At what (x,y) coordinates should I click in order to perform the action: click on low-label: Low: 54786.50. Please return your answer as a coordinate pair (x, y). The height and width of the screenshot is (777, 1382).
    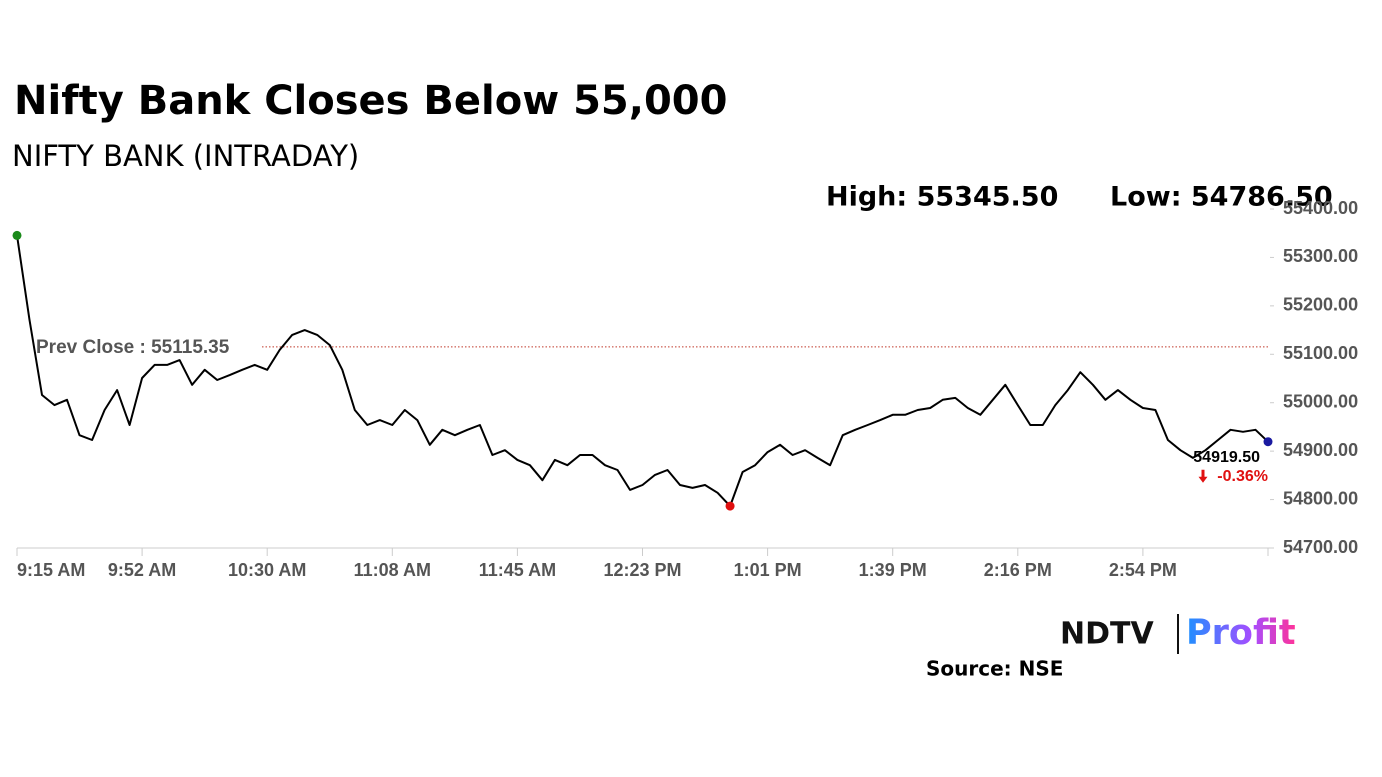
    Looking at the image, I should click on (1221, 197).